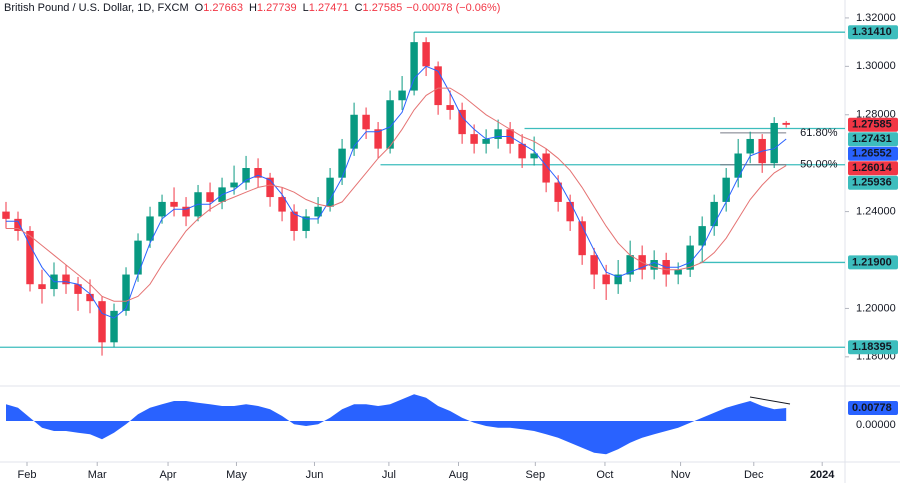  I want to click on ohlc-value: 1.27471, so click(329, 8).